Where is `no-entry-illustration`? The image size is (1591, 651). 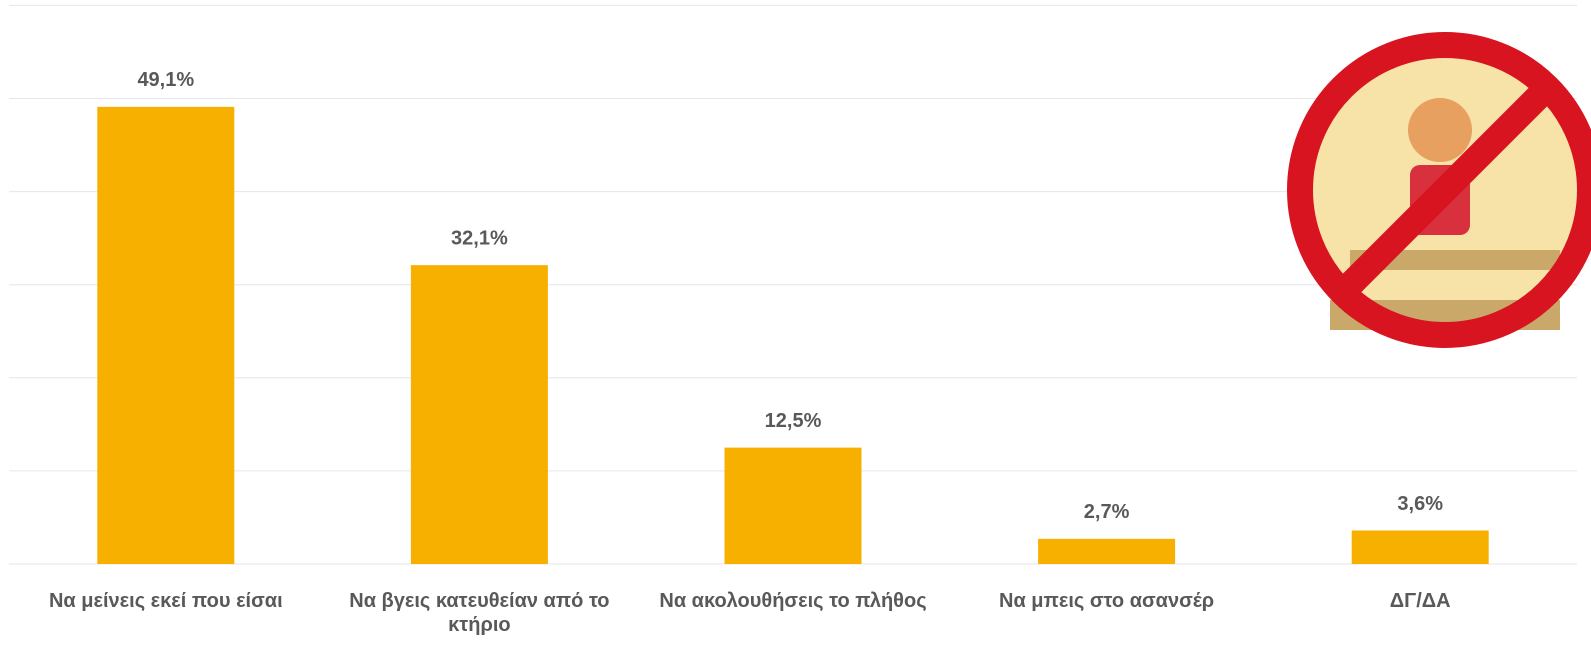 no-entry-illustration is located at coordinates (1439, 190).